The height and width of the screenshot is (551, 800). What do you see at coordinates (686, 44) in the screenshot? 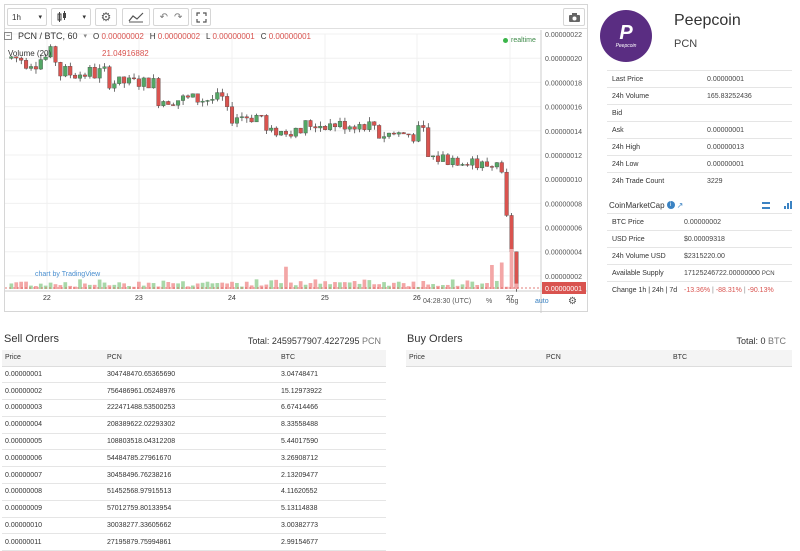
I see `coin-symbol: PCN` at bounding box center [686, 44].